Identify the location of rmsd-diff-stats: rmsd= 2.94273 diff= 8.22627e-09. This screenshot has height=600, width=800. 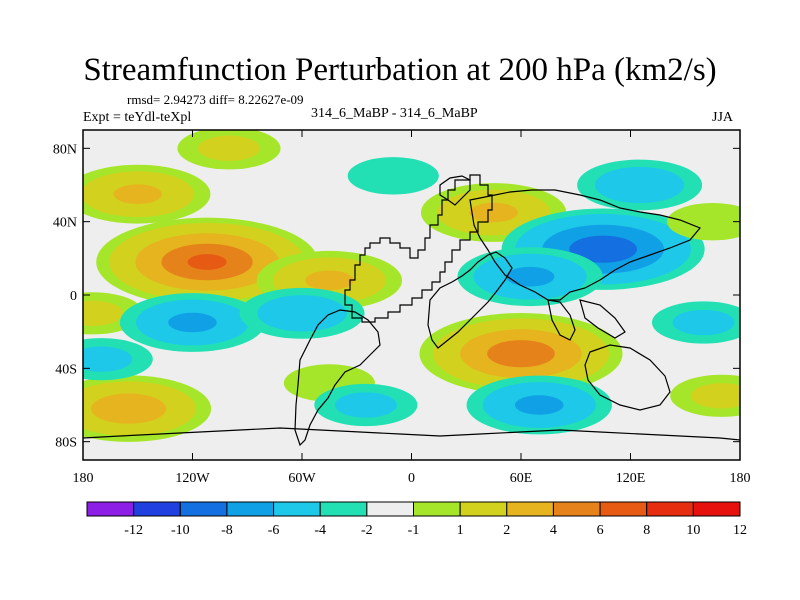
(215, 99).